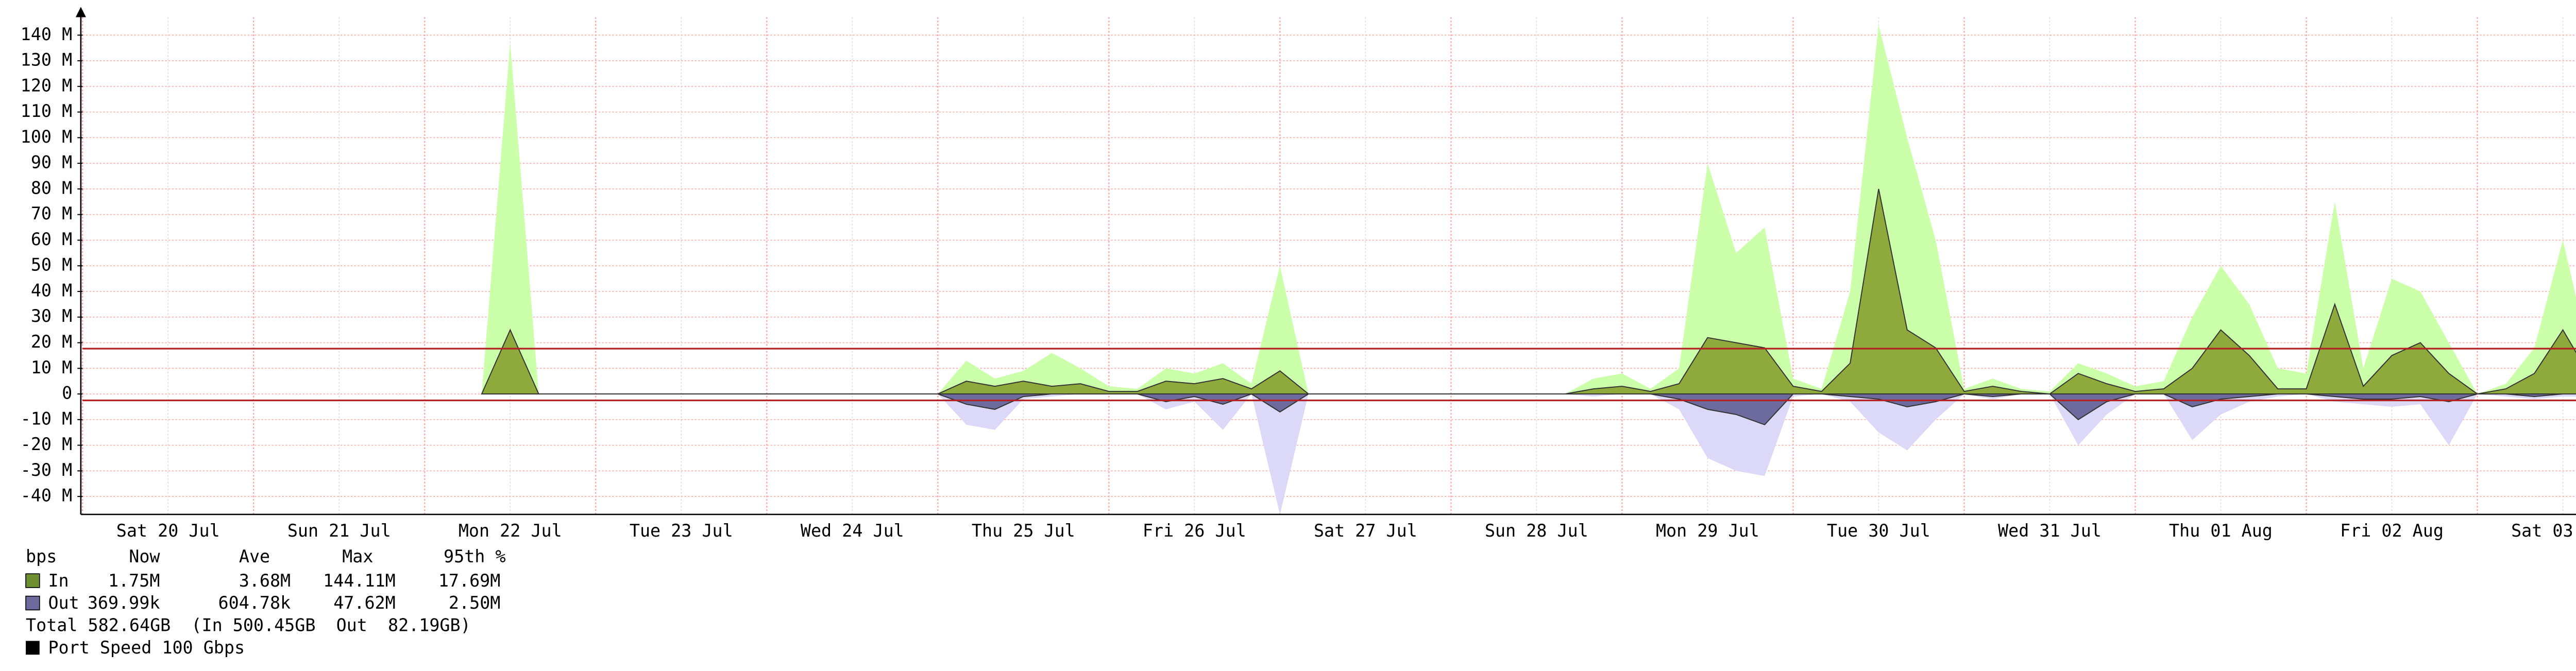  What do you see at coordinates (2221, 531) in the screenshot?
I see `x-tick-label: Thu 01 Aug` at bounding box center [2221, 531].